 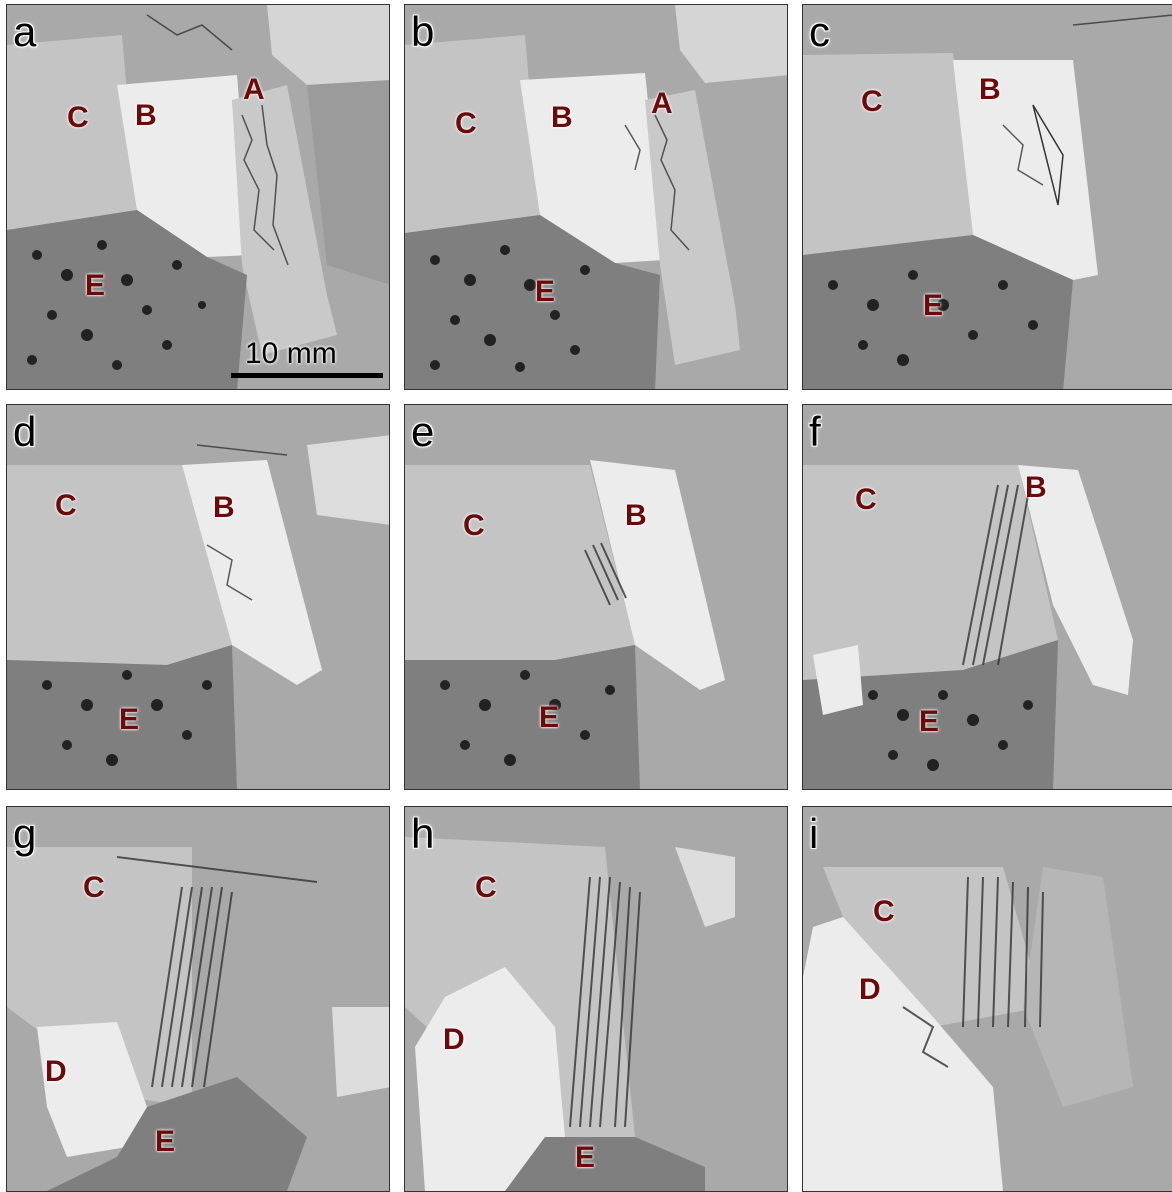 I want to click on panel-d-image, so click(x=198, y=597).